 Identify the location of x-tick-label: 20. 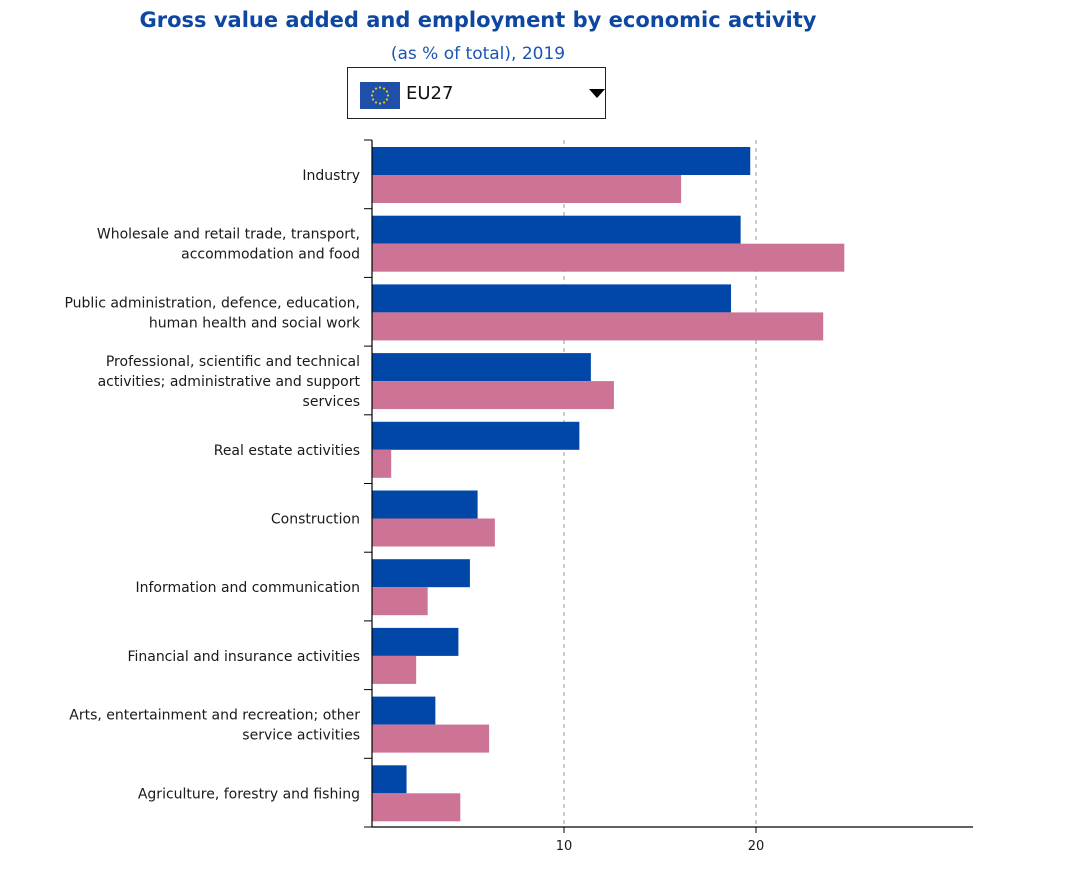
(756, 846).